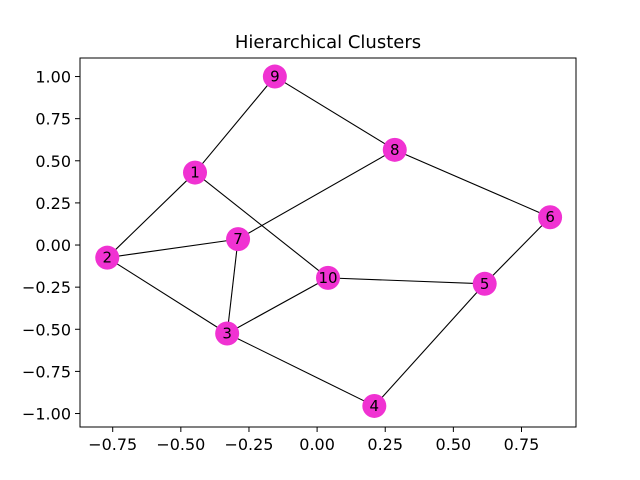  I want to click on node-label: 3, so click(227, 333).